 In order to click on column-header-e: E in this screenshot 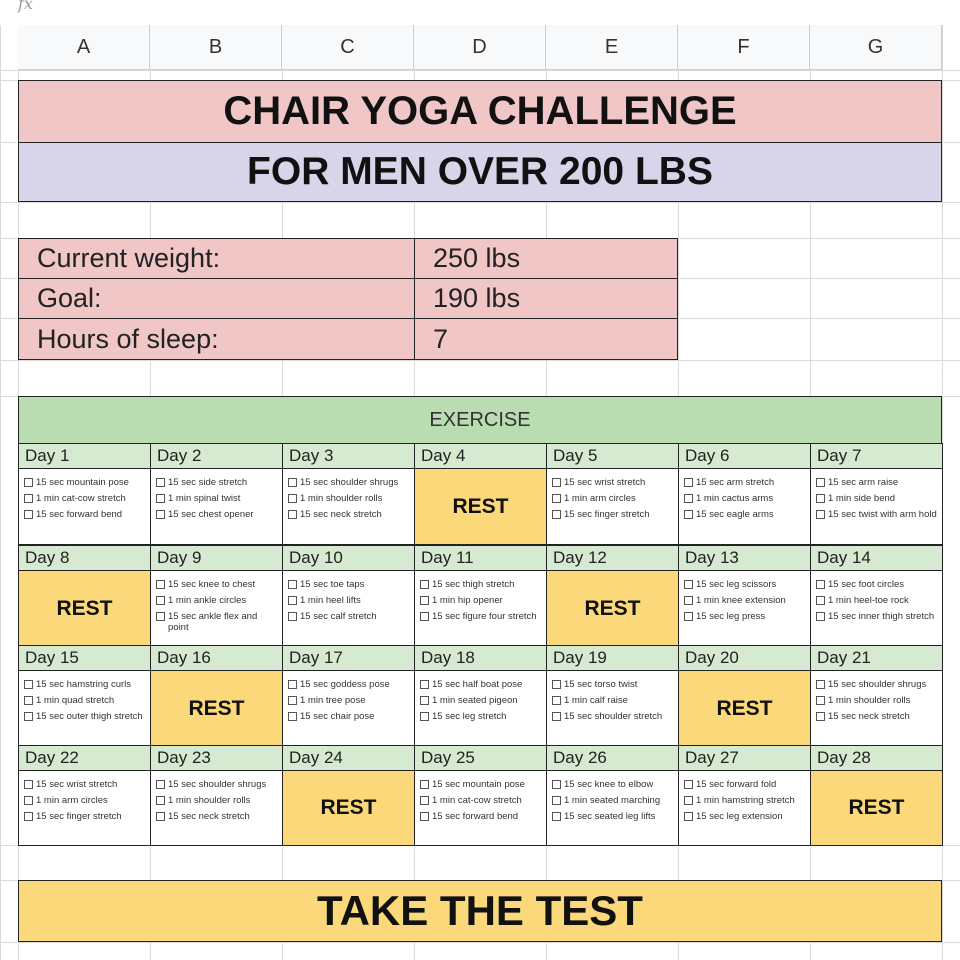, I will do `click(612, 47)`.